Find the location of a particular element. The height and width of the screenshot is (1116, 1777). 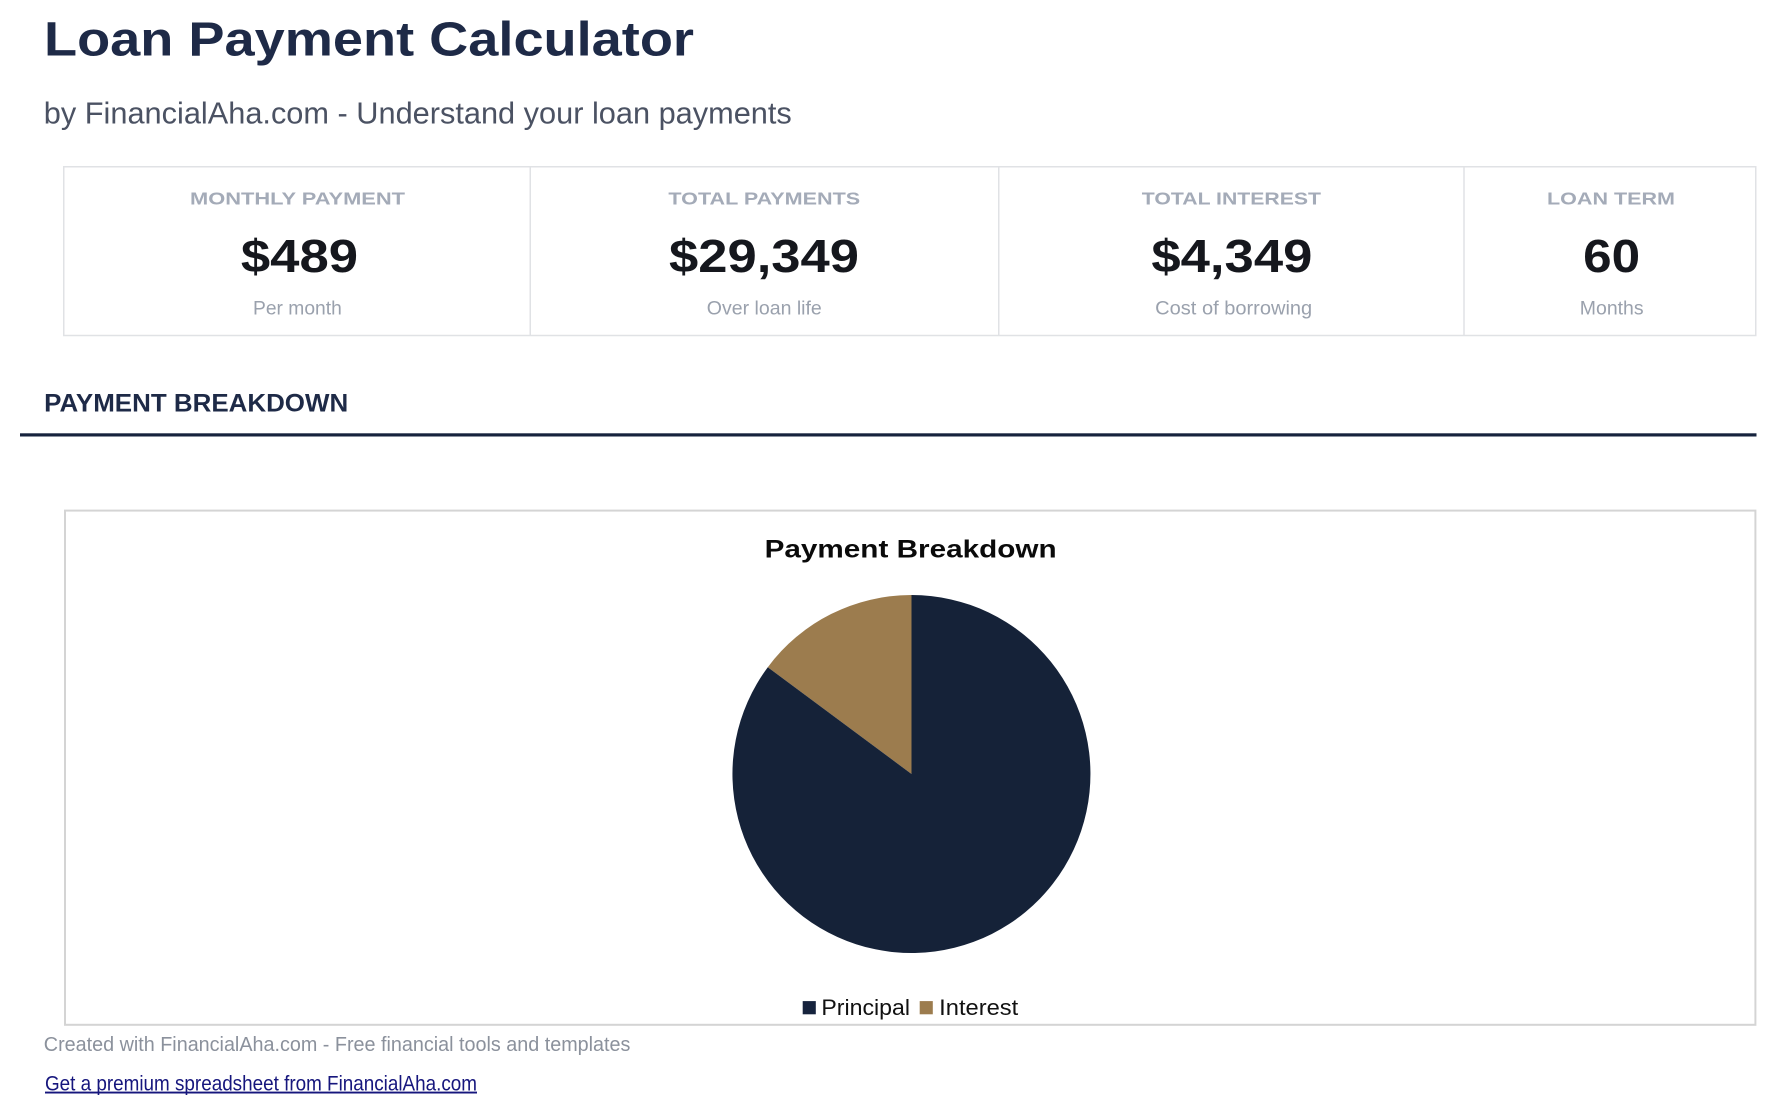

svg-text: TOTAL PAYMENTS is located at coordinates (764, 198).